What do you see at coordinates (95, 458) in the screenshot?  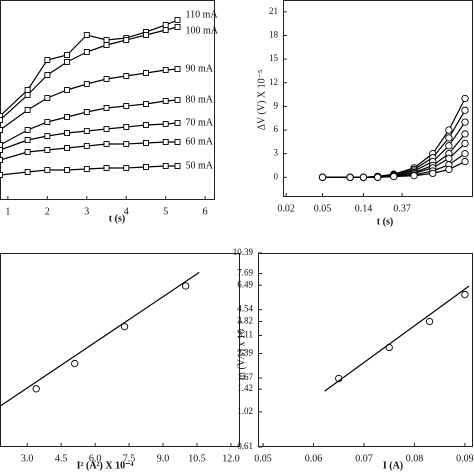 I see `x-tick-label: 6.0` at bounding box center [95, 458].